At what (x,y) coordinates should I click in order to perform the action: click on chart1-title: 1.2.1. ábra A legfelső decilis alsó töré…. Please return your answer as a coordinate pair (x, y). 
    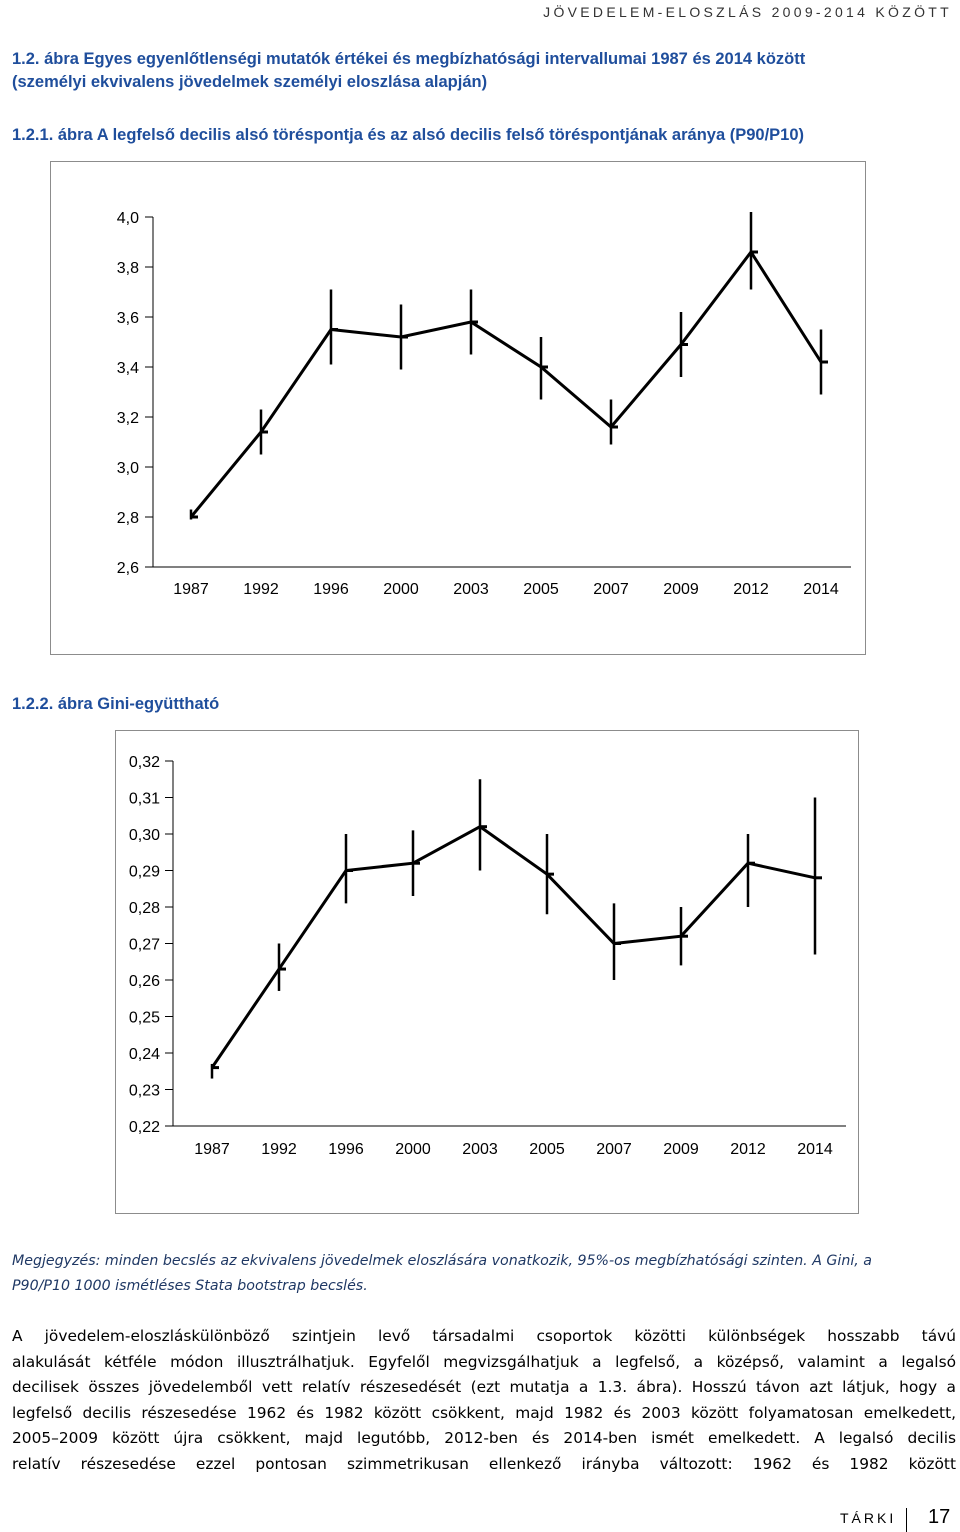
    Looking at the image, I should click on (408, 135).